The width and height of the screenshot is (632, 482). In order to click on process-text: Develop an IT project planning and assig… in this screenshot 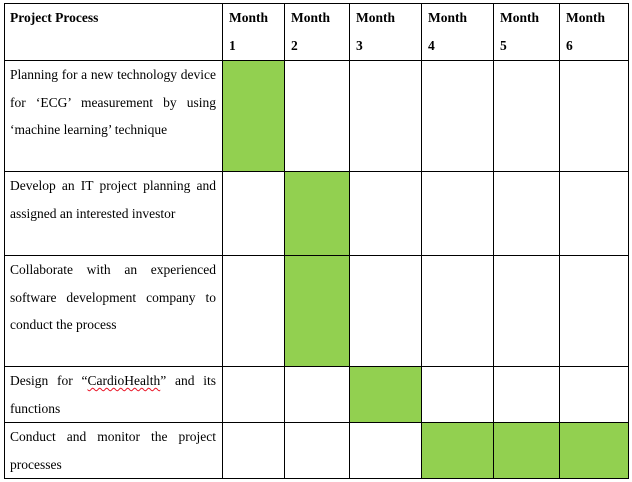, I will do `click(113, 199)`.